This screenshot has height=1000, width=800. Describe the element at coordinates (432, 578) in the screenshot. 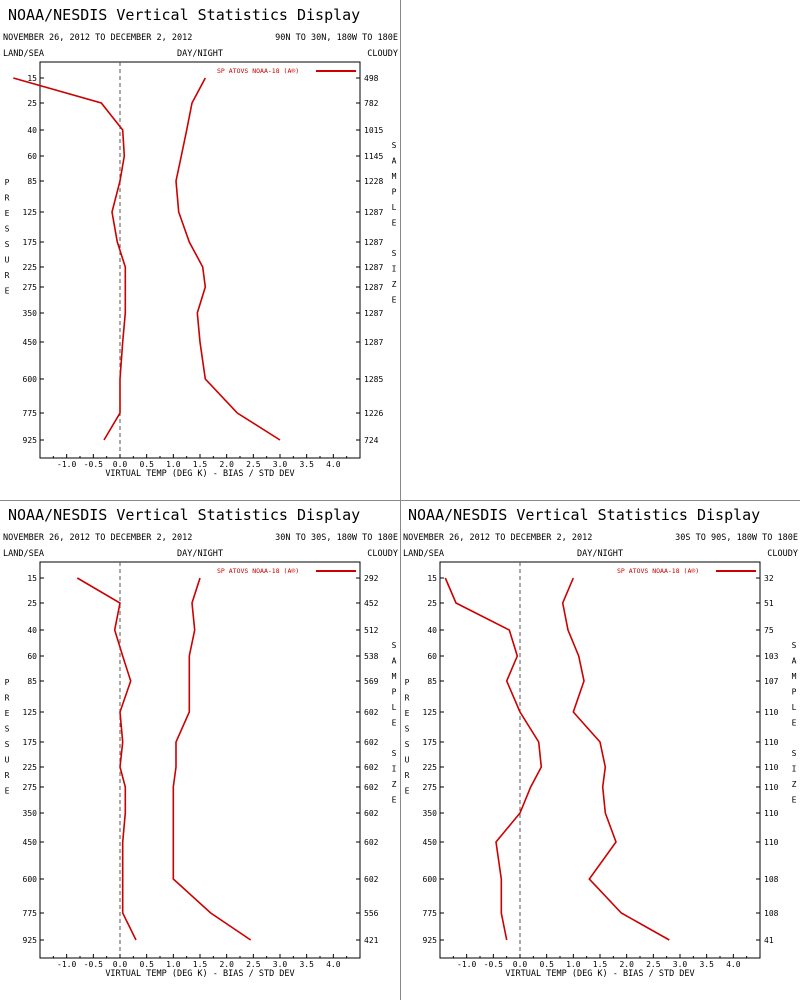

I see `pressure-tick-label: 15` at that location.